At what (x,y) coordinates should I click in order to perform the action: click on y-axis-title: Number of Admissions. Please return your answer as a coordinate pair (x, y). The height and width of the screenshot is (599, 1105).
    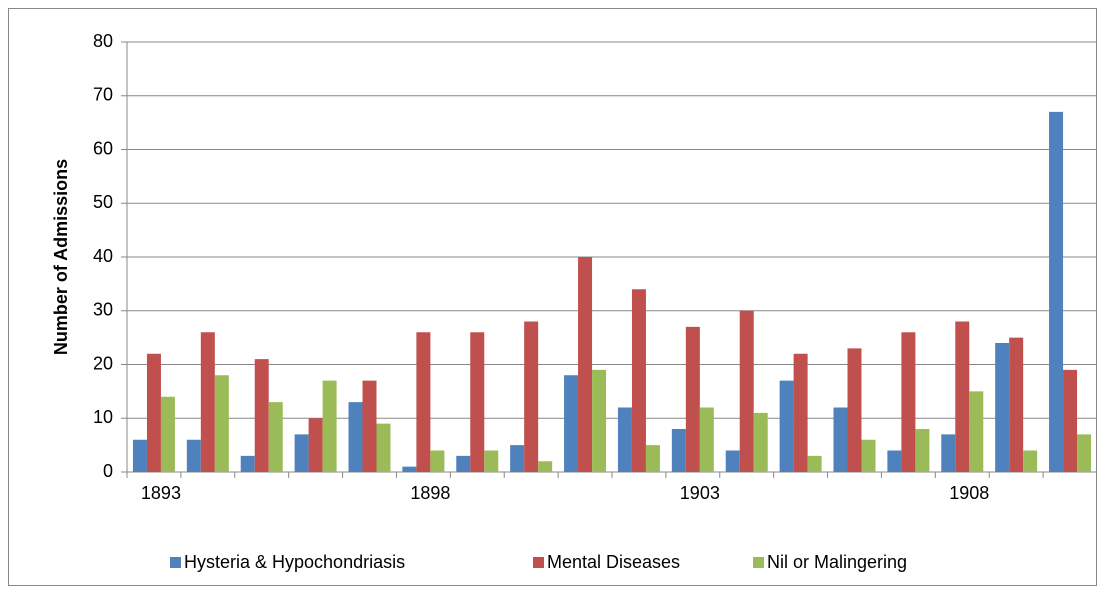
    Looking at the image, I should click on (61, 257).